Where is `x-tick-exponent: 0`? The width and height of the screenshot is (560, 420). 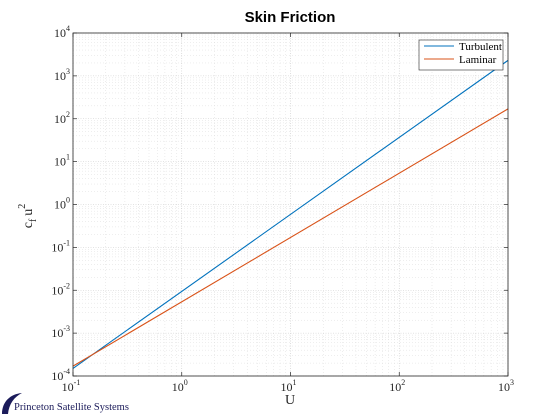
x-tick-exponent: 0 is located at coordinates (186, 382).